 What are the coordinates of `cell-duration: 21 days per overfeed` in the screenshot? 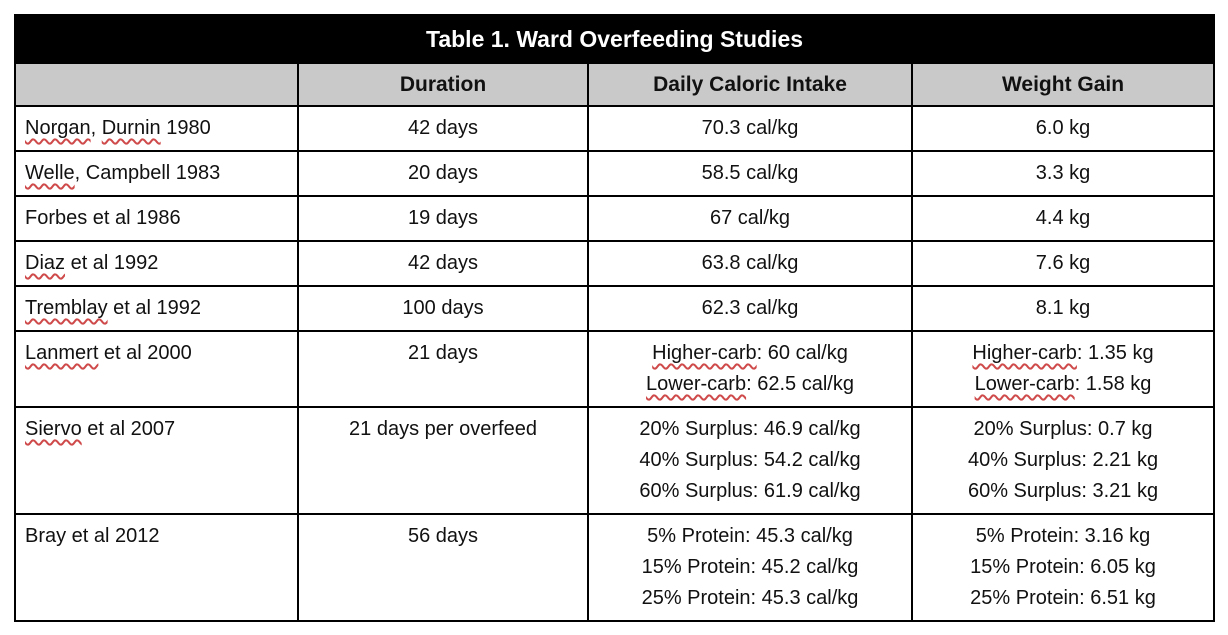 It's located at (443, 460).